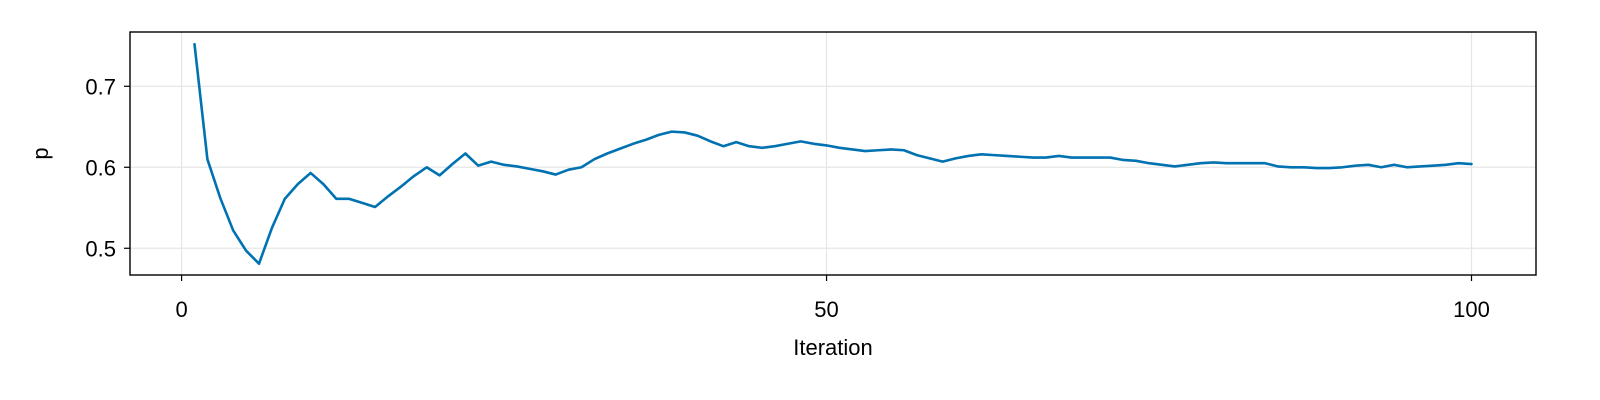 The width and height of the screenshot is (1600, 400). Describe the element at coordinates (826, 309) in the screenshot. I see `x-tick-label: 50` at that location.